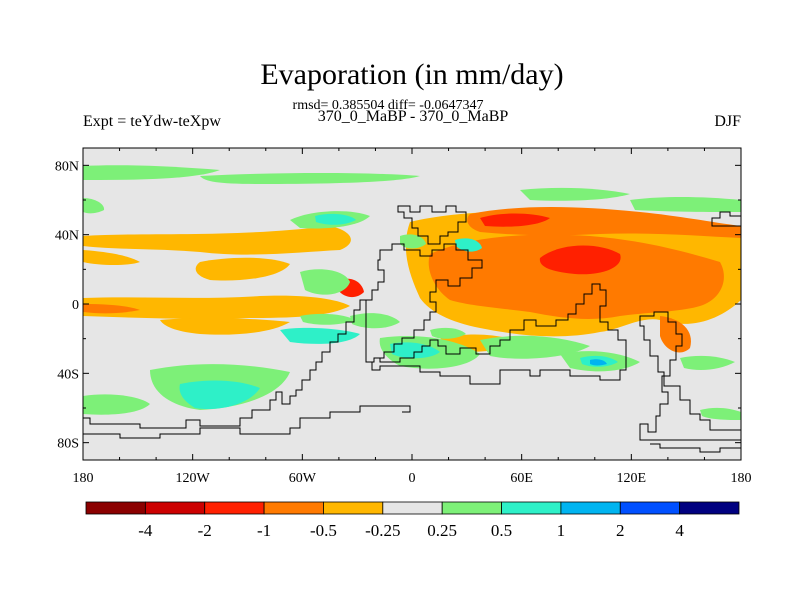 Image resolution: width=800 pixels, height=600 pixels. Describe the element at coordinates (620, 530) in the screenshot. I see `colorbar-label: 2` at that location.